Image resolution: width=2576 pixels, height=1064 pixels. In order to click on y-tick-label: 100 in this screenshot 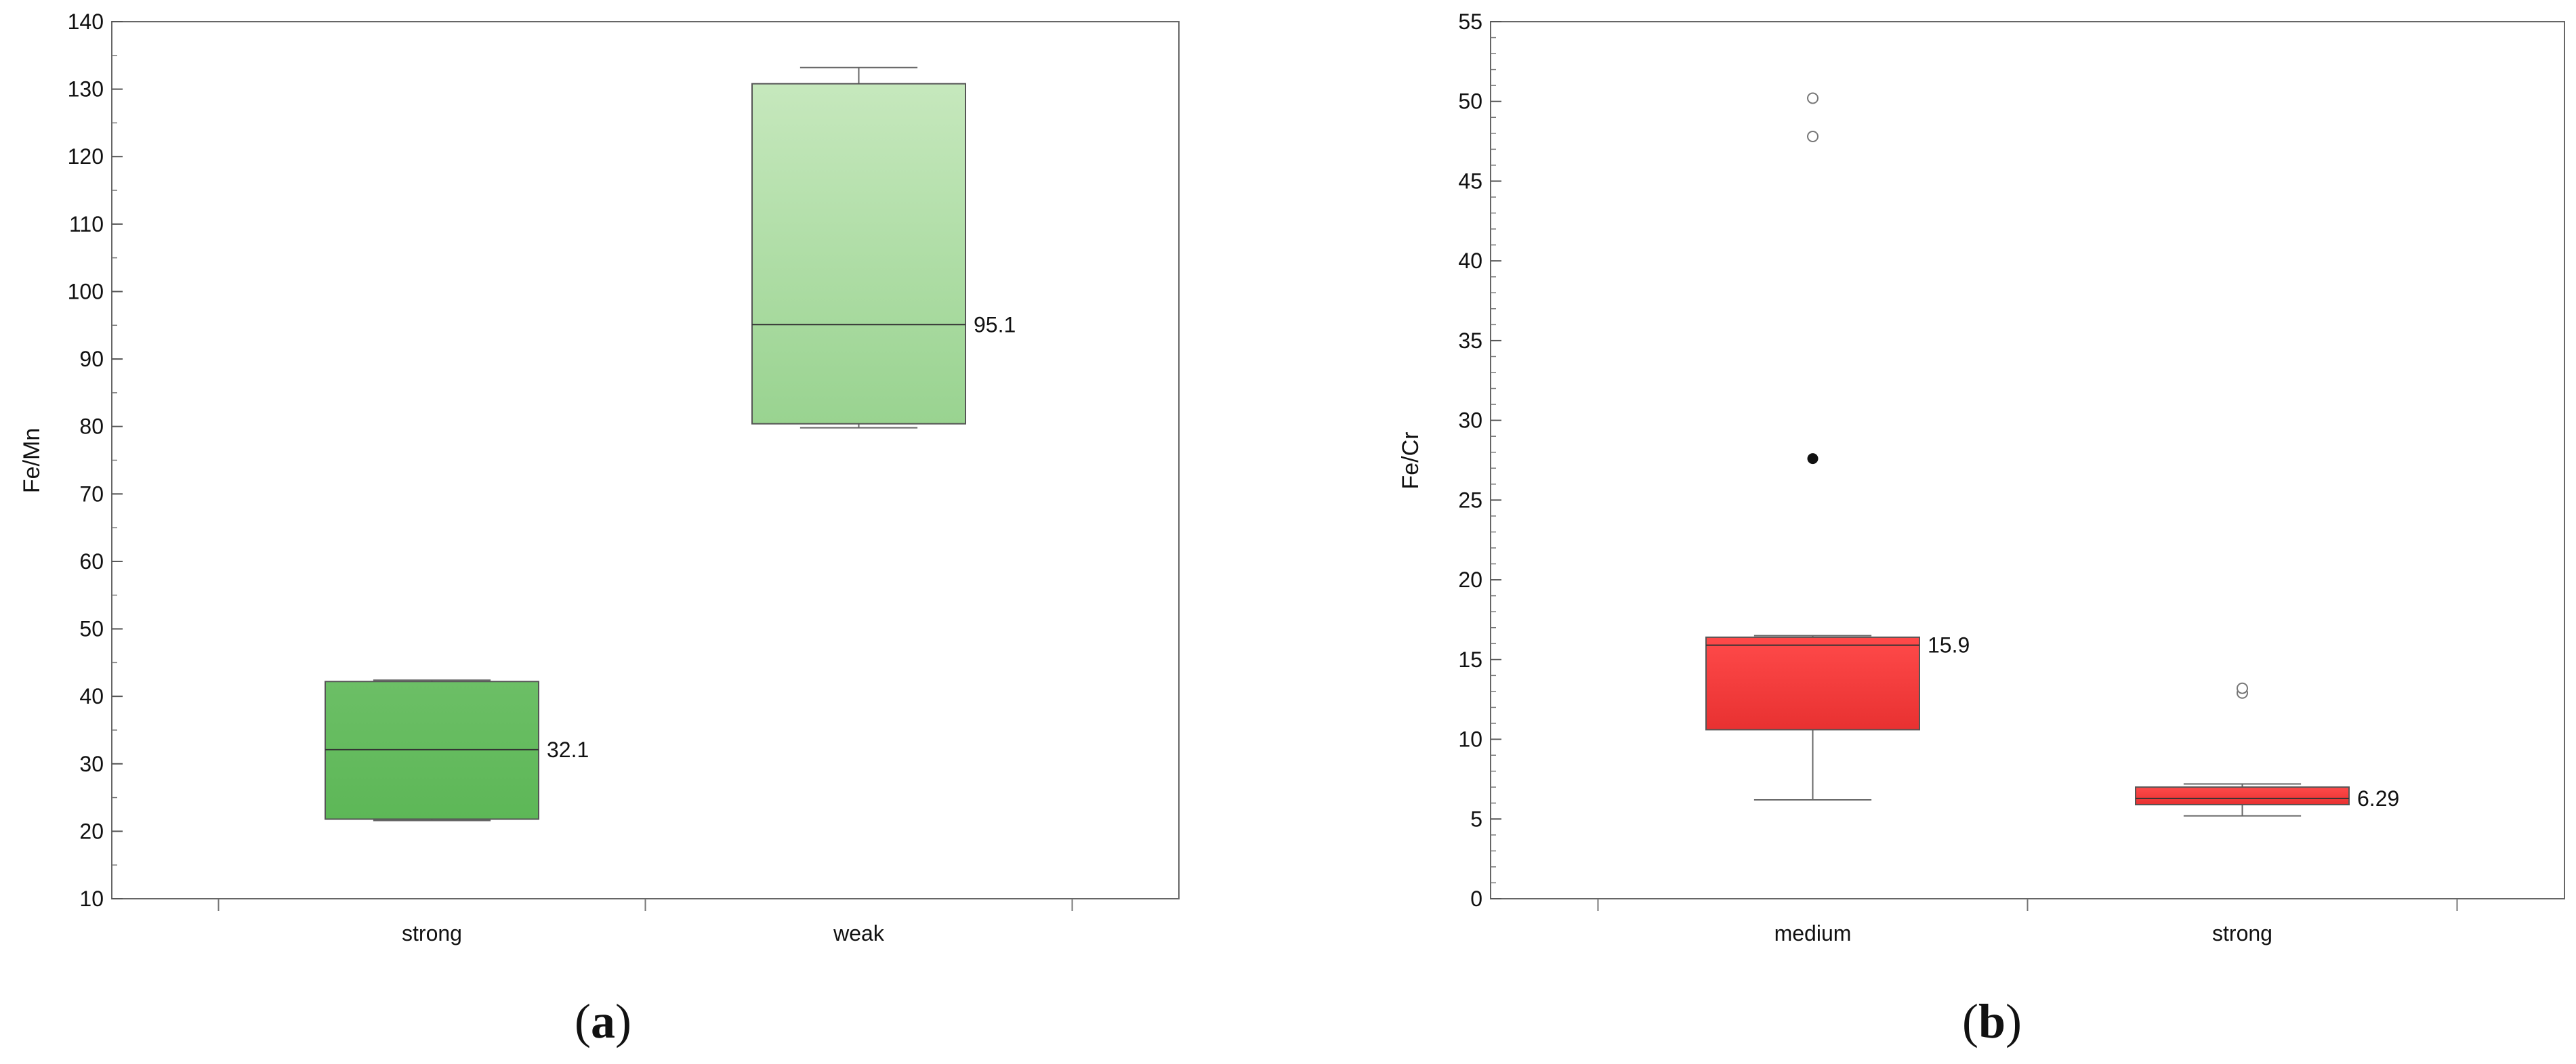, I will do `click(86, 291)`.